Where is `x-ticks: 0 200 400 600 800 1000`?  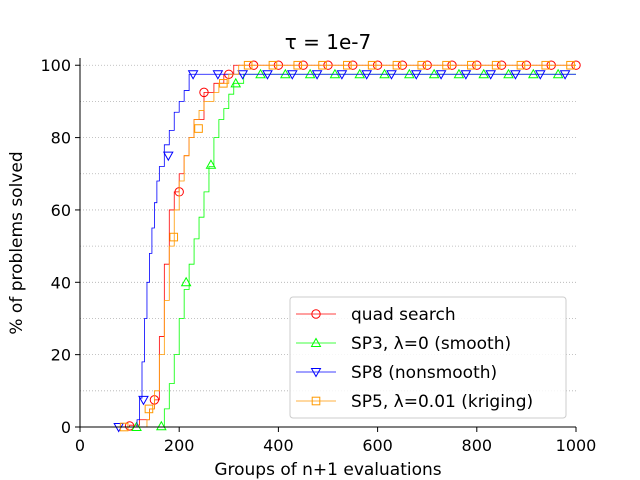 x-ticks: 0 200 400 600 800 1000 is located at coordinates (335, 441).